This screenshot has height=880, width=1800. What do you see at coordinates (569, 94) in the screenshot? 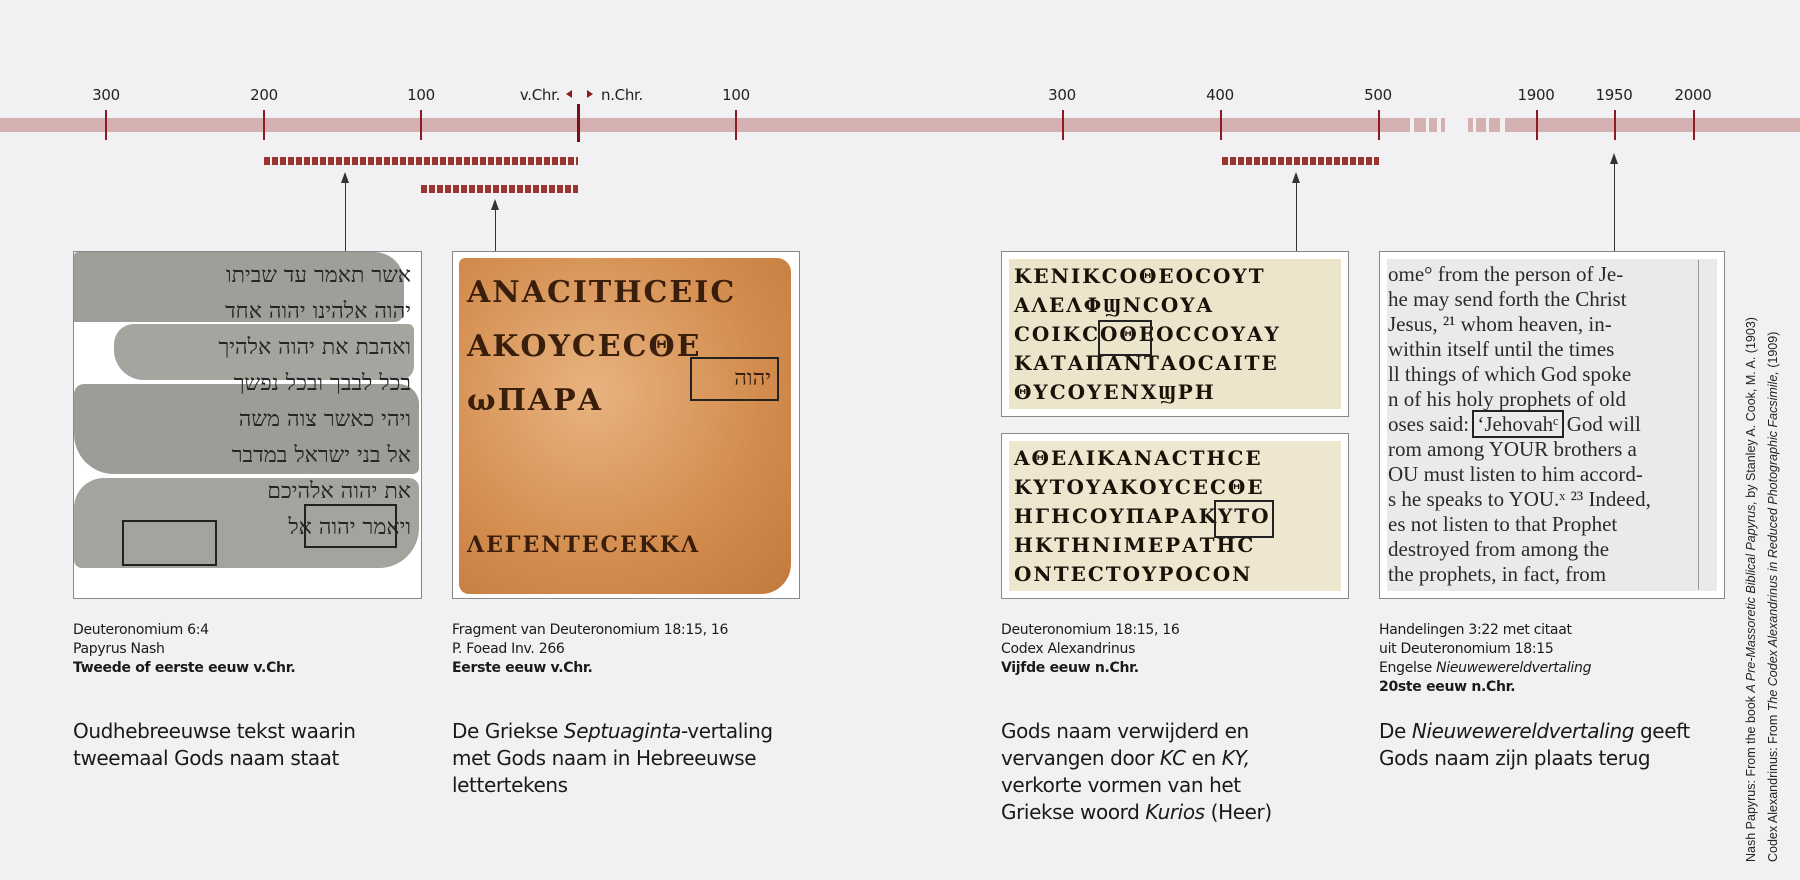
I see `arrow-left-icon` at bounding box center [569, 94].